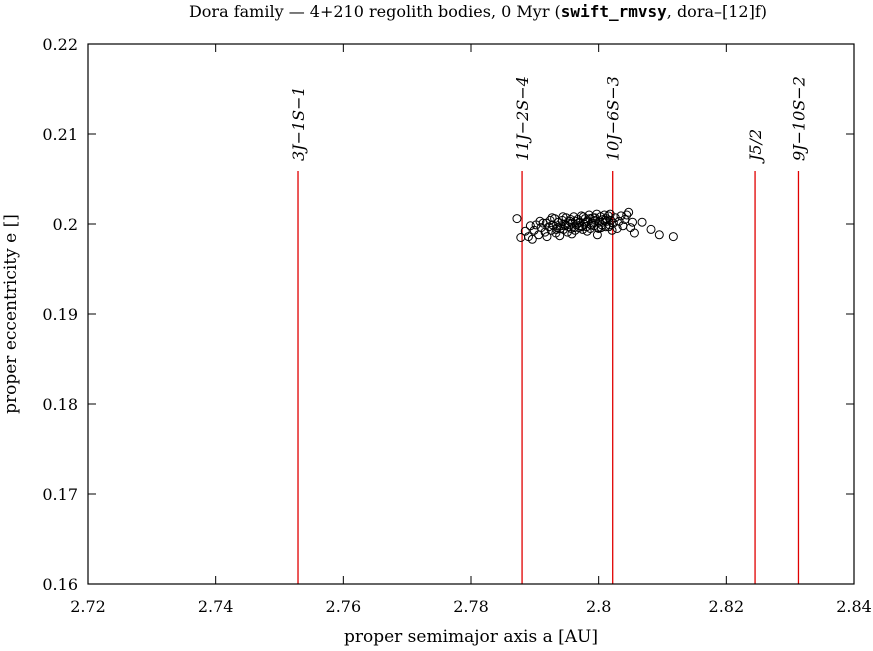 Image resolution: width=873 pixels, height=651 pixels. I want to click on resonance-label: 3J−1S−1, so click(298, 123).